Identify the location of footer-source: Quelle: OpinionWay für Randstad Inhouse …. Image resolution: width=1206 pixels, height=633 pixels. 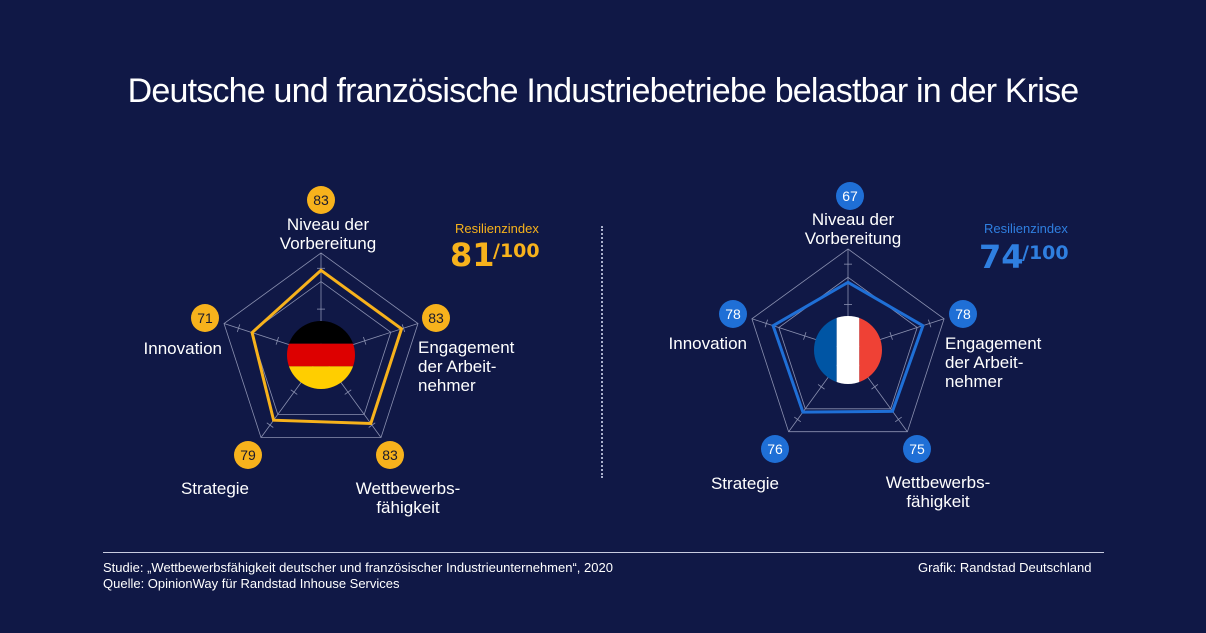
(251, 583).